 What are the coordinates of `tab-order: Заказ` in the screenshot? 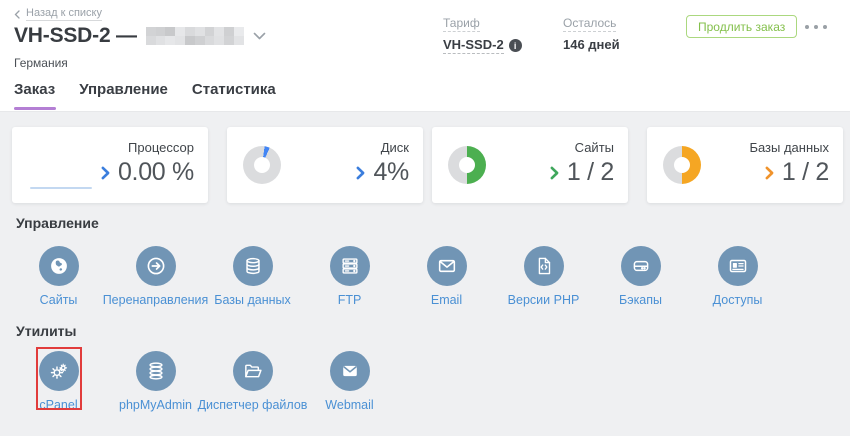 It's located at (35, 89).